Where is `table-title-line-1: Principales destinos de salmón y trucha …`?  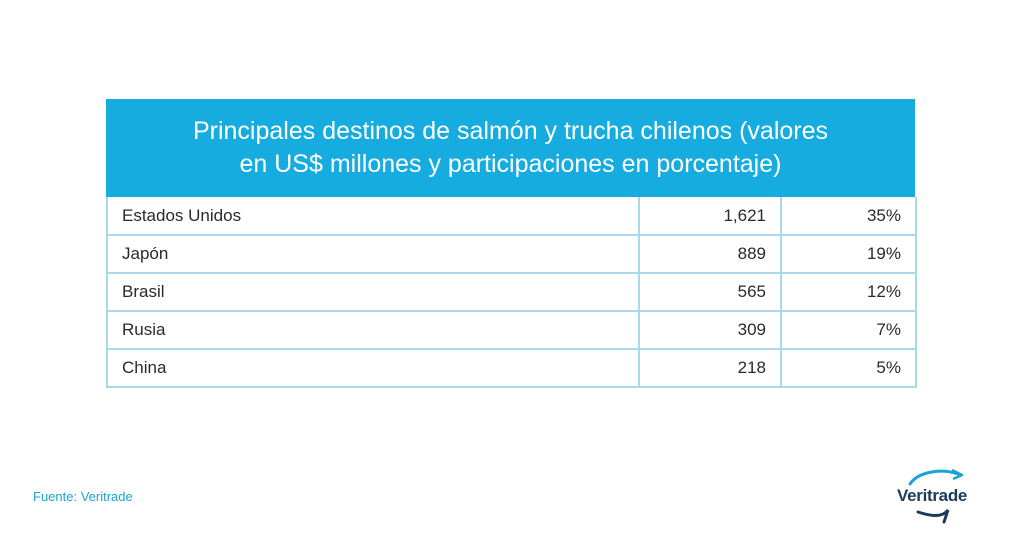
table-title-line-1: Principales destinos de salmón y trucha … is located at coordinates (510, 131).